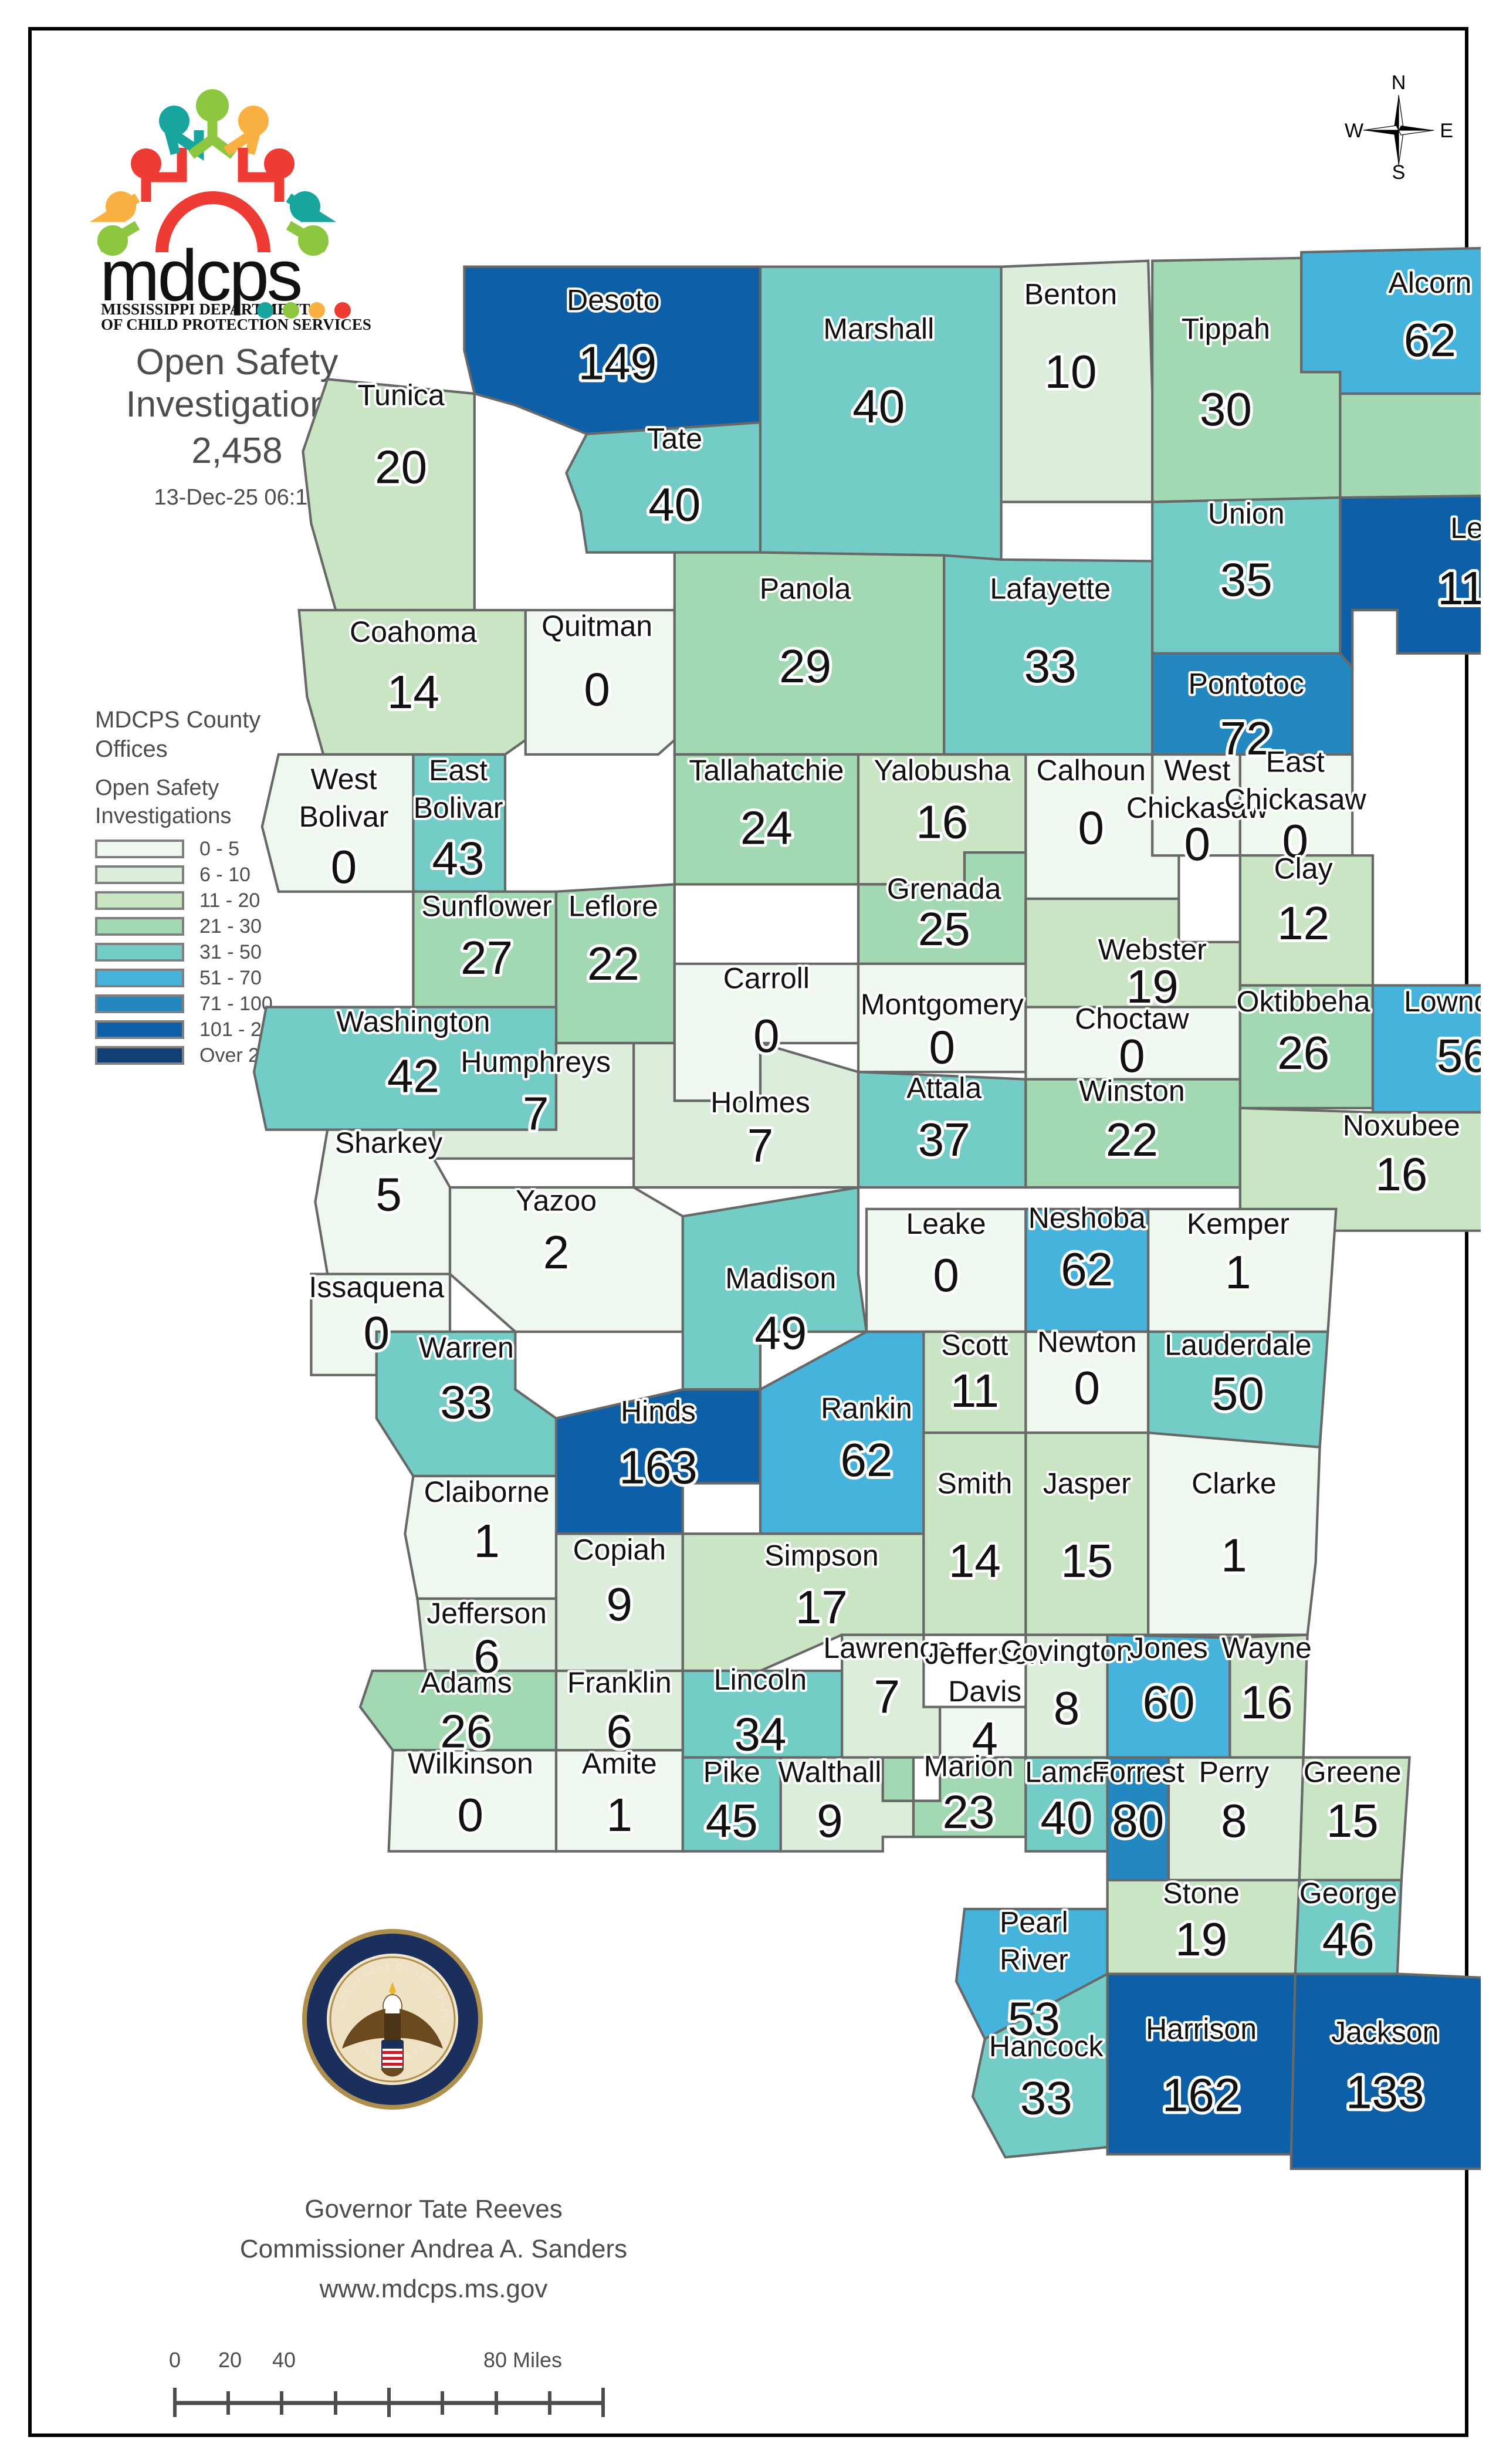  What do you see at coordinates (984, 1691) in the screenshot?
I see `county-name-label: Davis` at bounding box center [984, 1691].